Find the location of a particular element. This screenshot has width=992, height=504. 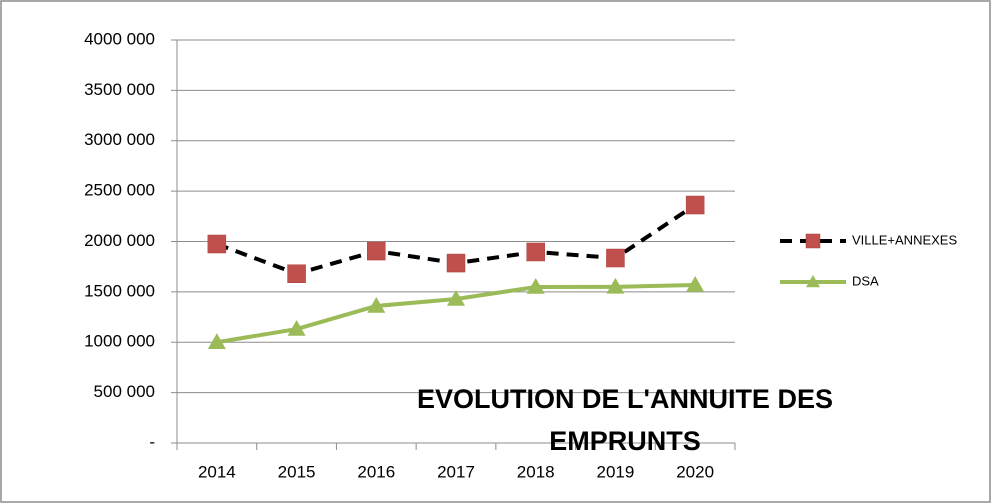

y-tick-label: 2500 000 is located at coordinates (119, 190).